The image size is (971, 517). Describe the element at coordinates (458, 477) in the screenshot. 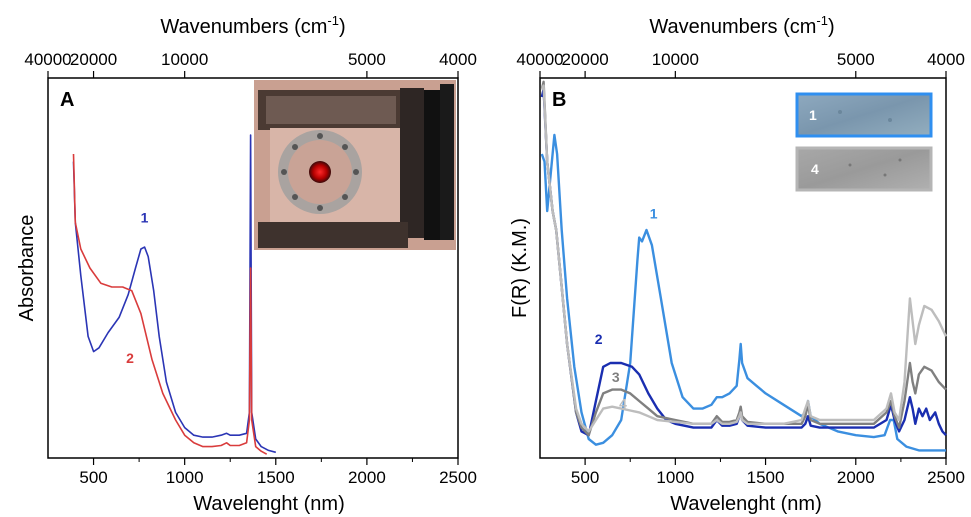

I see `x-tick-label-a-4: 2500` at that location.